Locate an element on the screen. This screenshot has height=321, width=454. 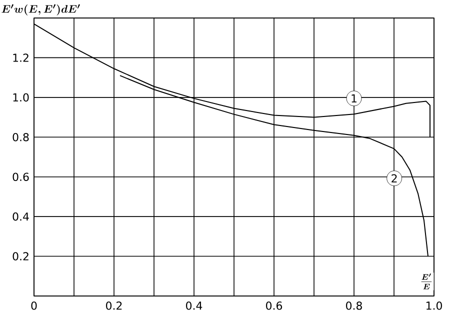
series-label: 2 is located at coordinates (394, 178).